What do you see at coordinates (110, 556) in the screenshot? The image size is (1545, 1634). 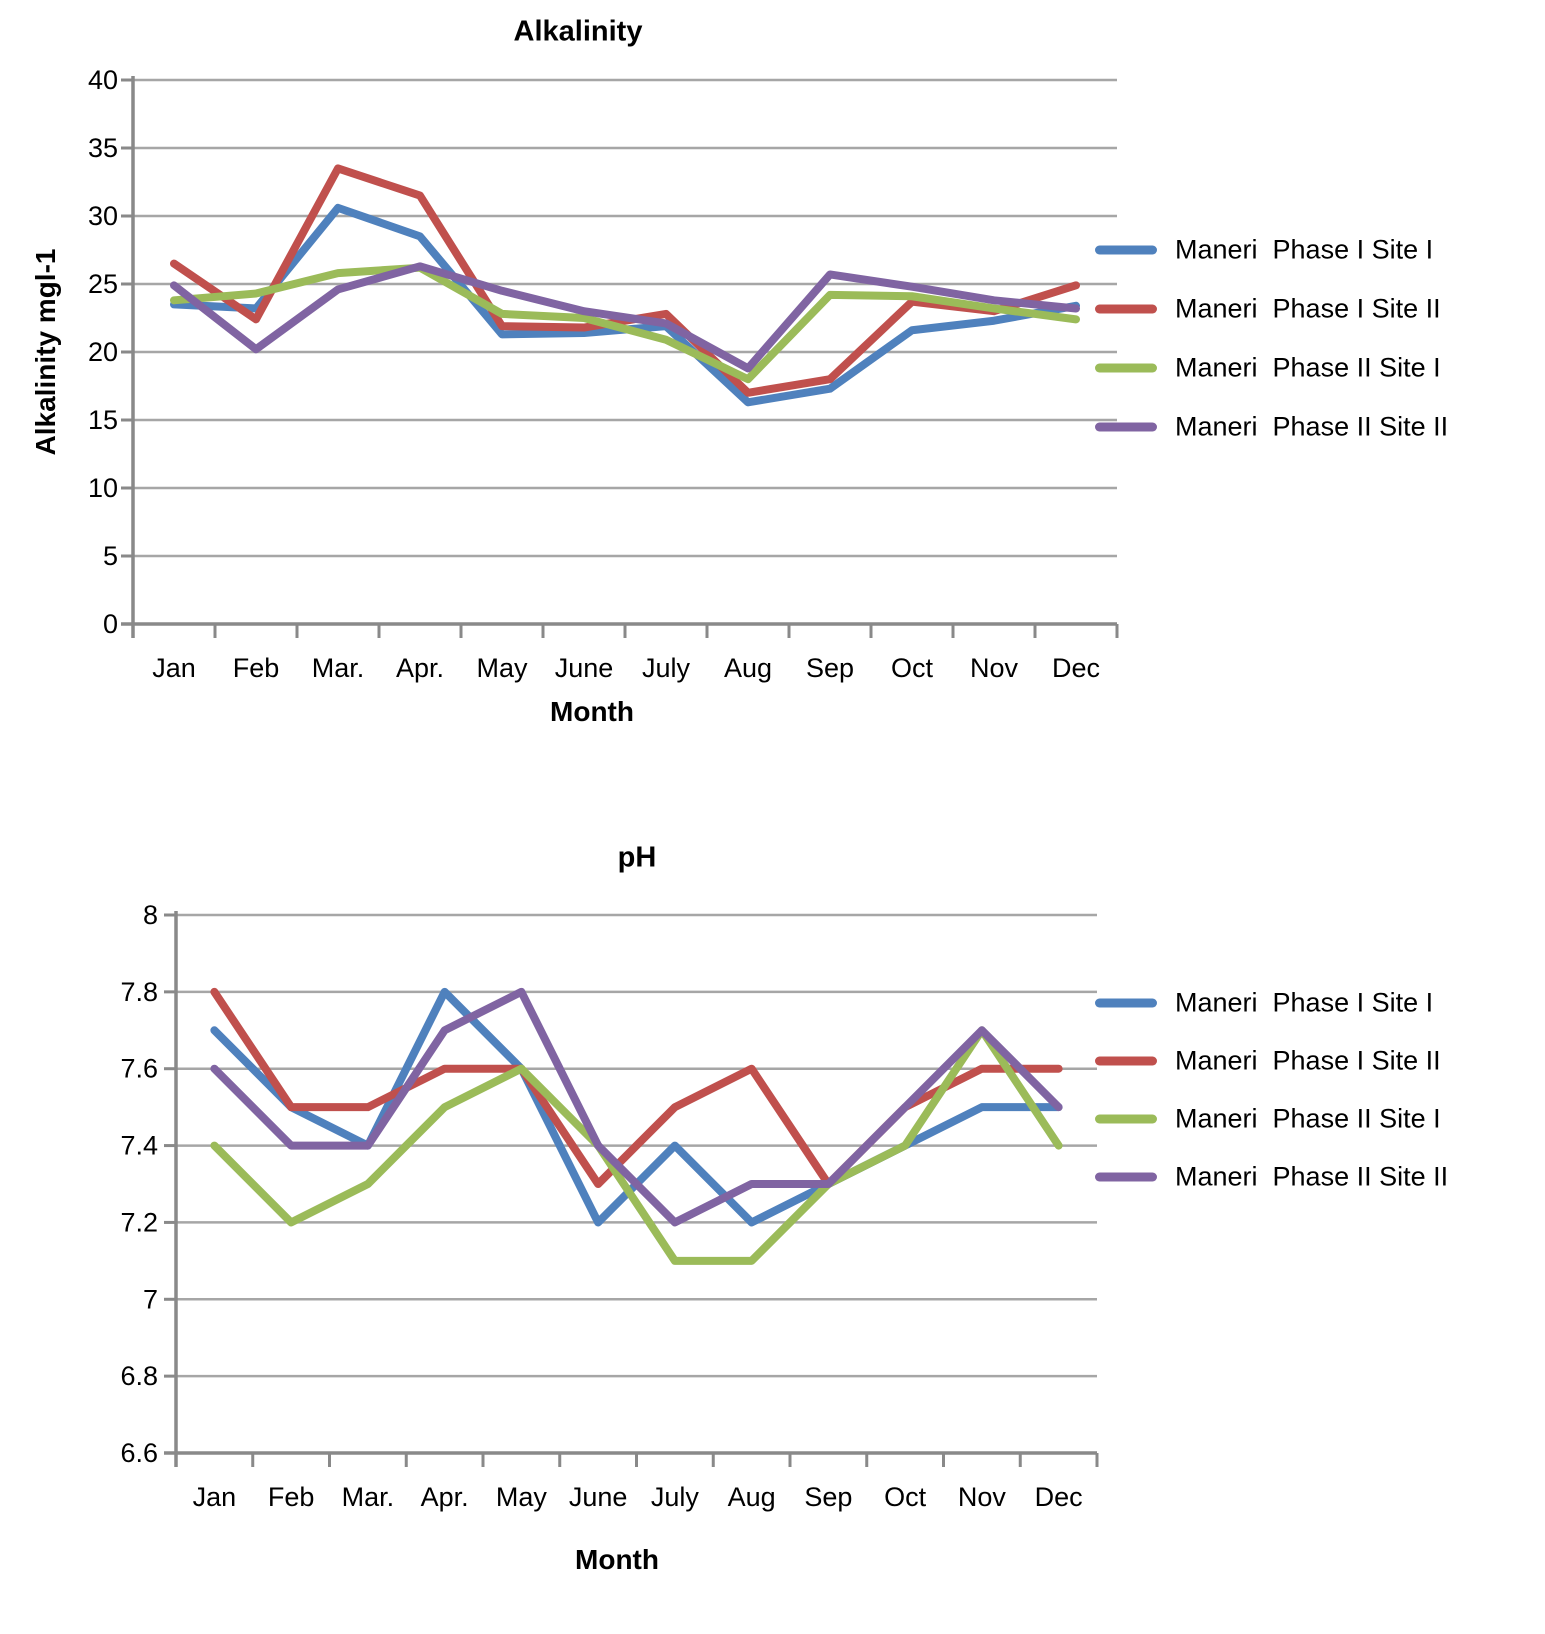 I see `alkalinity-y-tick-label: 5` at bounding box center [110, 556].